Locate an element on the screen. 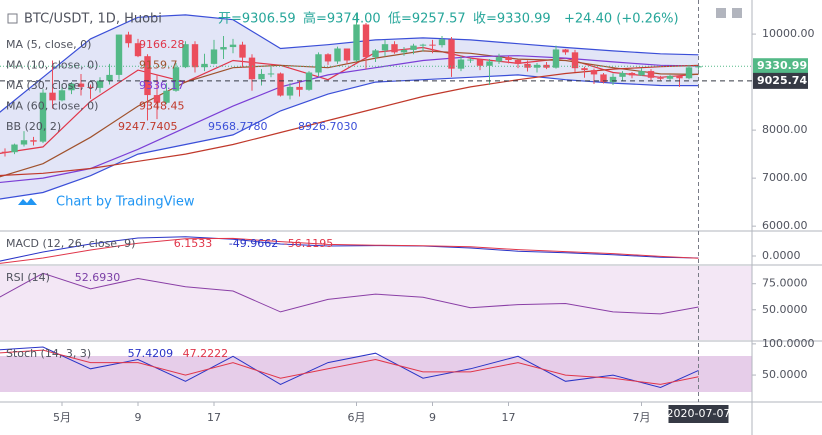 The height and width of the screenshot is (435, 822). legend-value: 9568.7780 is located at coordinates (238, 126).